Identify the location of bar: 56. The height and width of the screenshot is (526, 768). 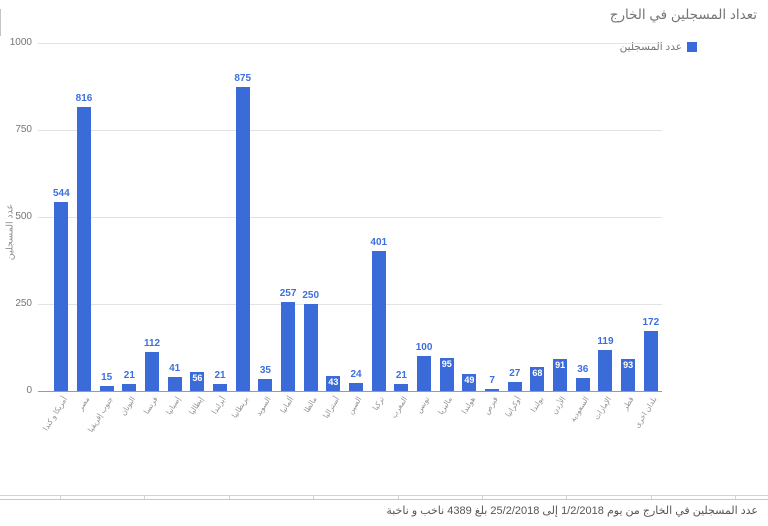
(197, 381).